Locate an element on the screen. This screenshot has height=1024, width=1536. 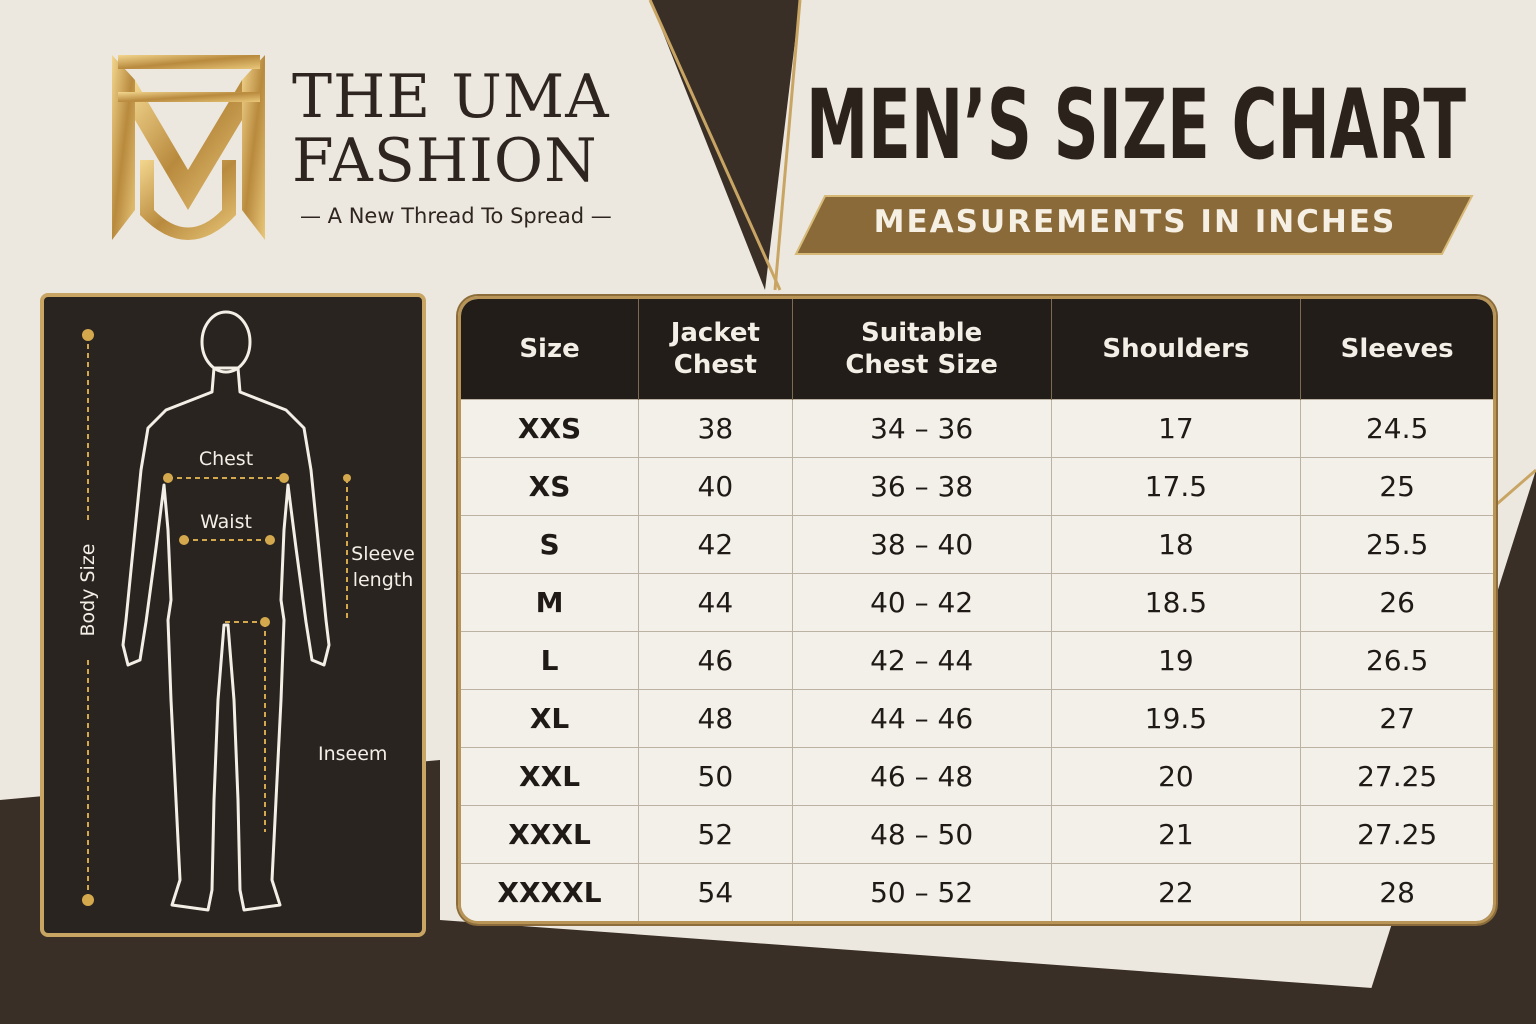
waist-label: Waist is located at coordinates (226, 522).